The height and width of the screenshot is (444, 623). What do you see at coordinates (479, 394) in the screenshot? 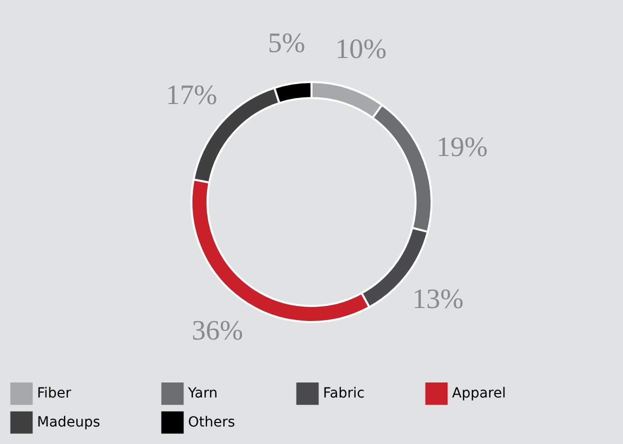
I see `legend-label: Apparel` at bounding box center [479, 394].